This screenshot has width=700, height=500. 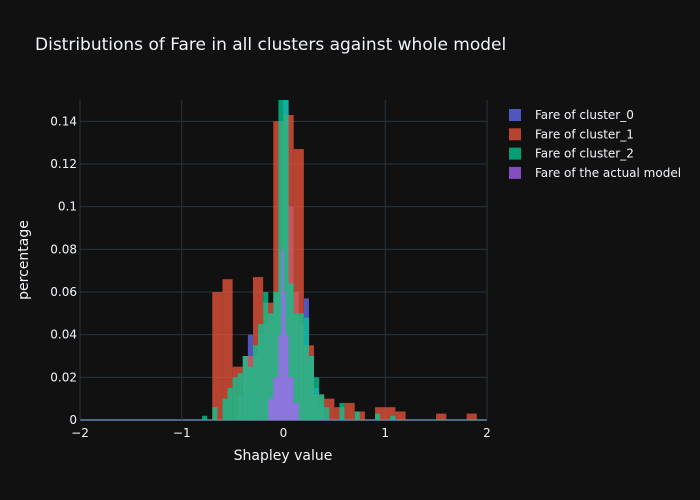 I want to click on x-tick-label: 1, so click(x=385, y=433).